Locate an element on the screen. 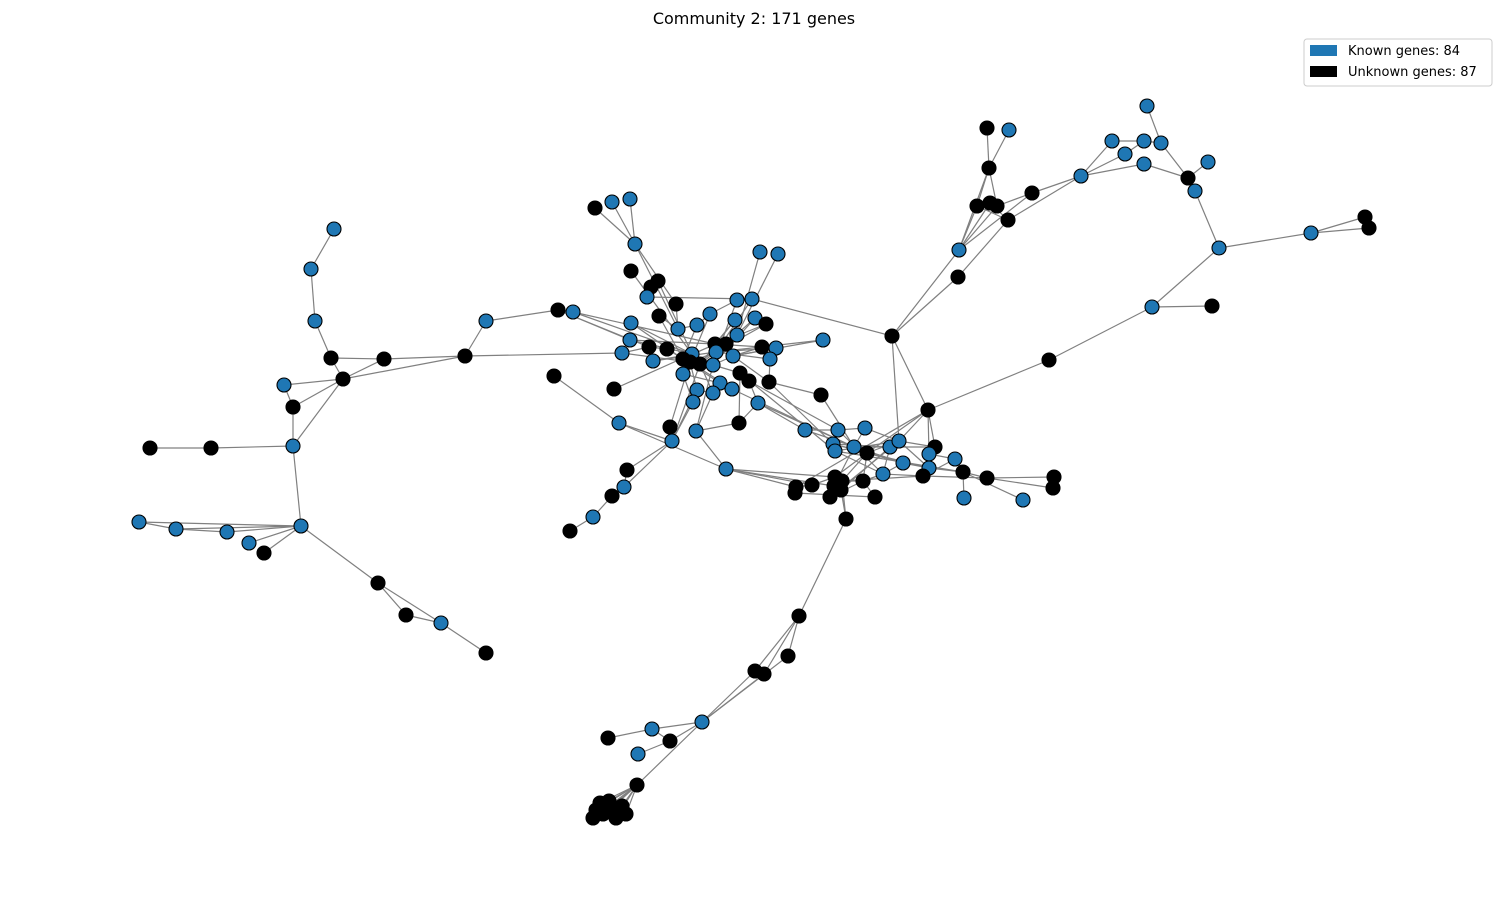  legend-swatch-unknown is located at coordinates (1323, 71).